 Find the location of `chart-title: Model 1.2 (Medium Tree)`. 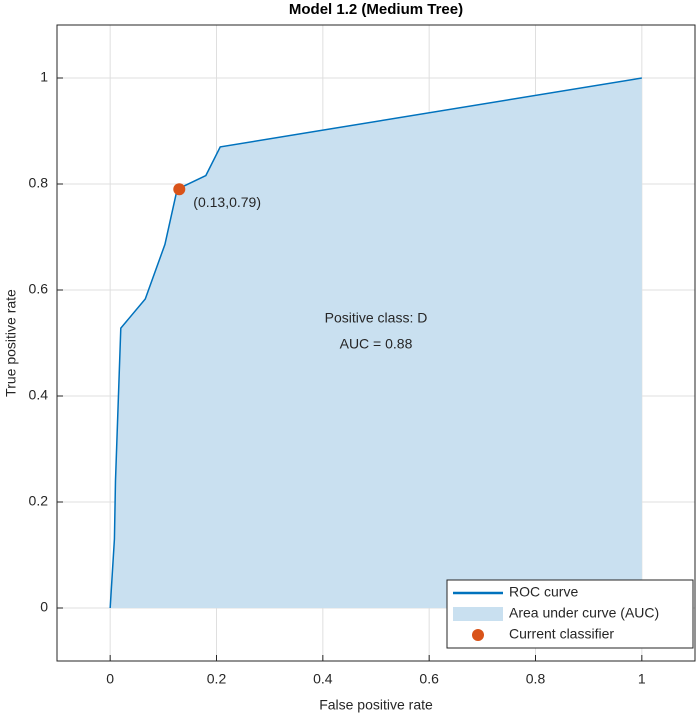

chart-title: Model 1.2 (Medium Tree) is located at coordinates (376, 9).